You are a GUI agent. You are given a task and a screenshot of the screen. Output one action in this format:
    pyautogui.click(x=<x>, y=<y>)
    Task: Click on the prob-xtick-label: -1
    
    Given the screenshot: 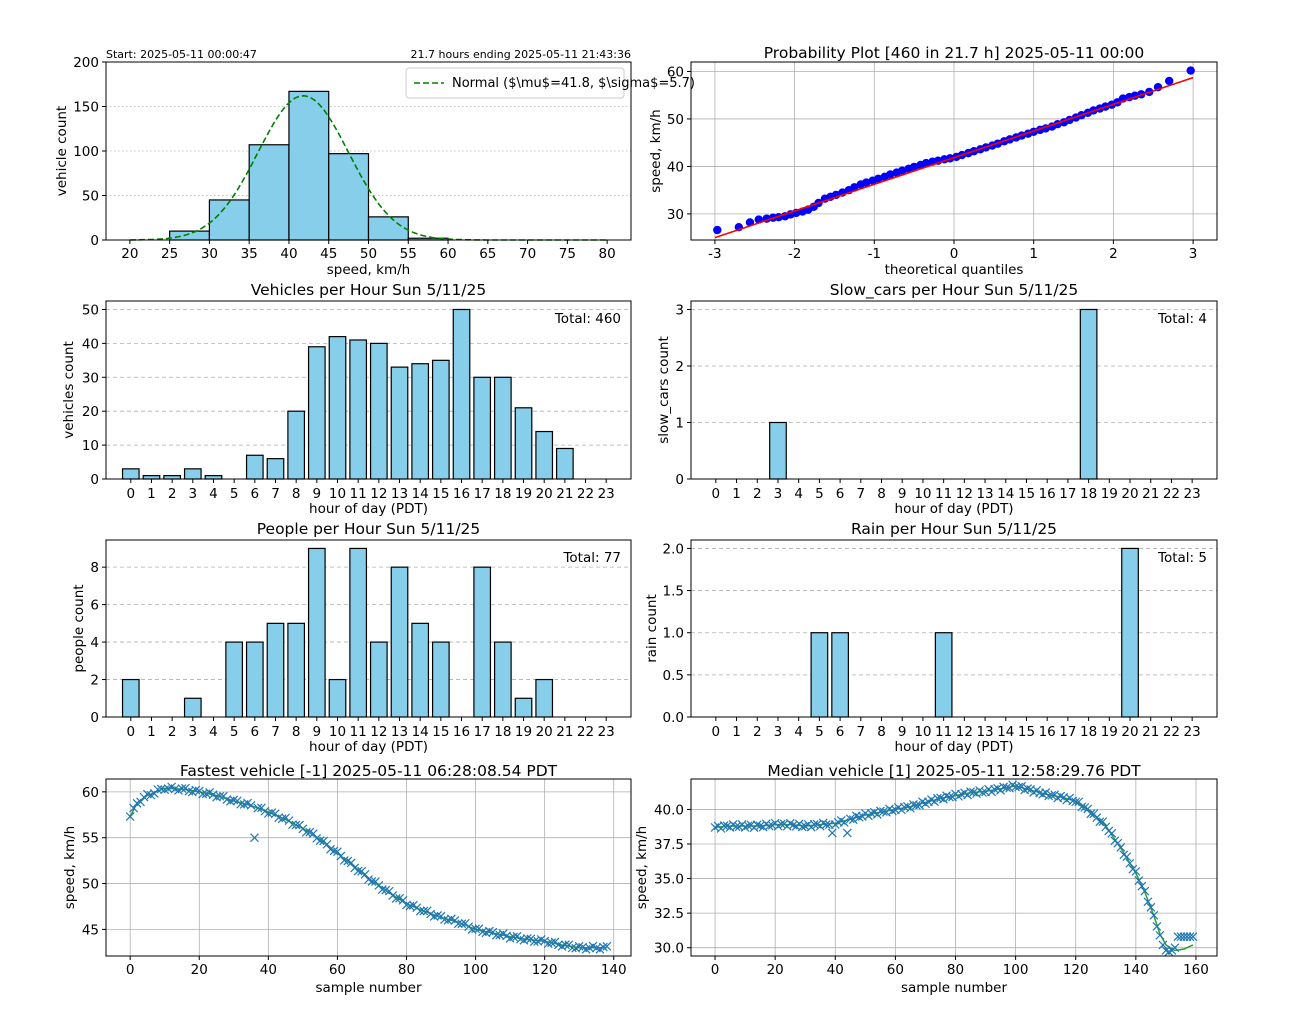 What is the action you would take?
    pyautogui.click(x=874, y=254)
    